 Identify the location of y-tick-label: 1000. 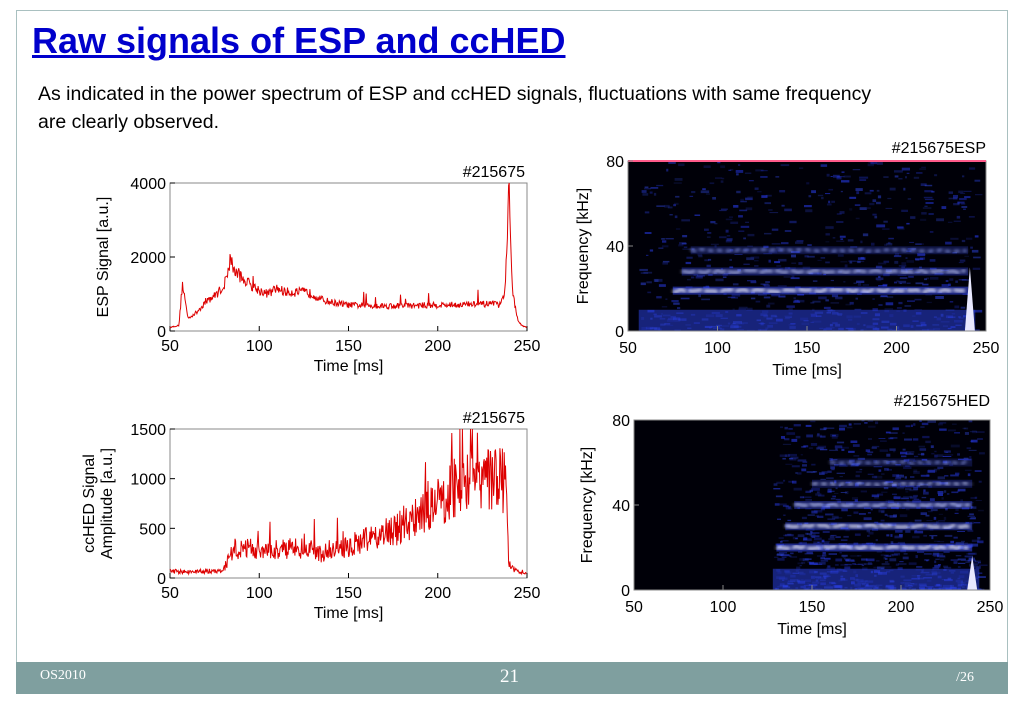
(148, 480).